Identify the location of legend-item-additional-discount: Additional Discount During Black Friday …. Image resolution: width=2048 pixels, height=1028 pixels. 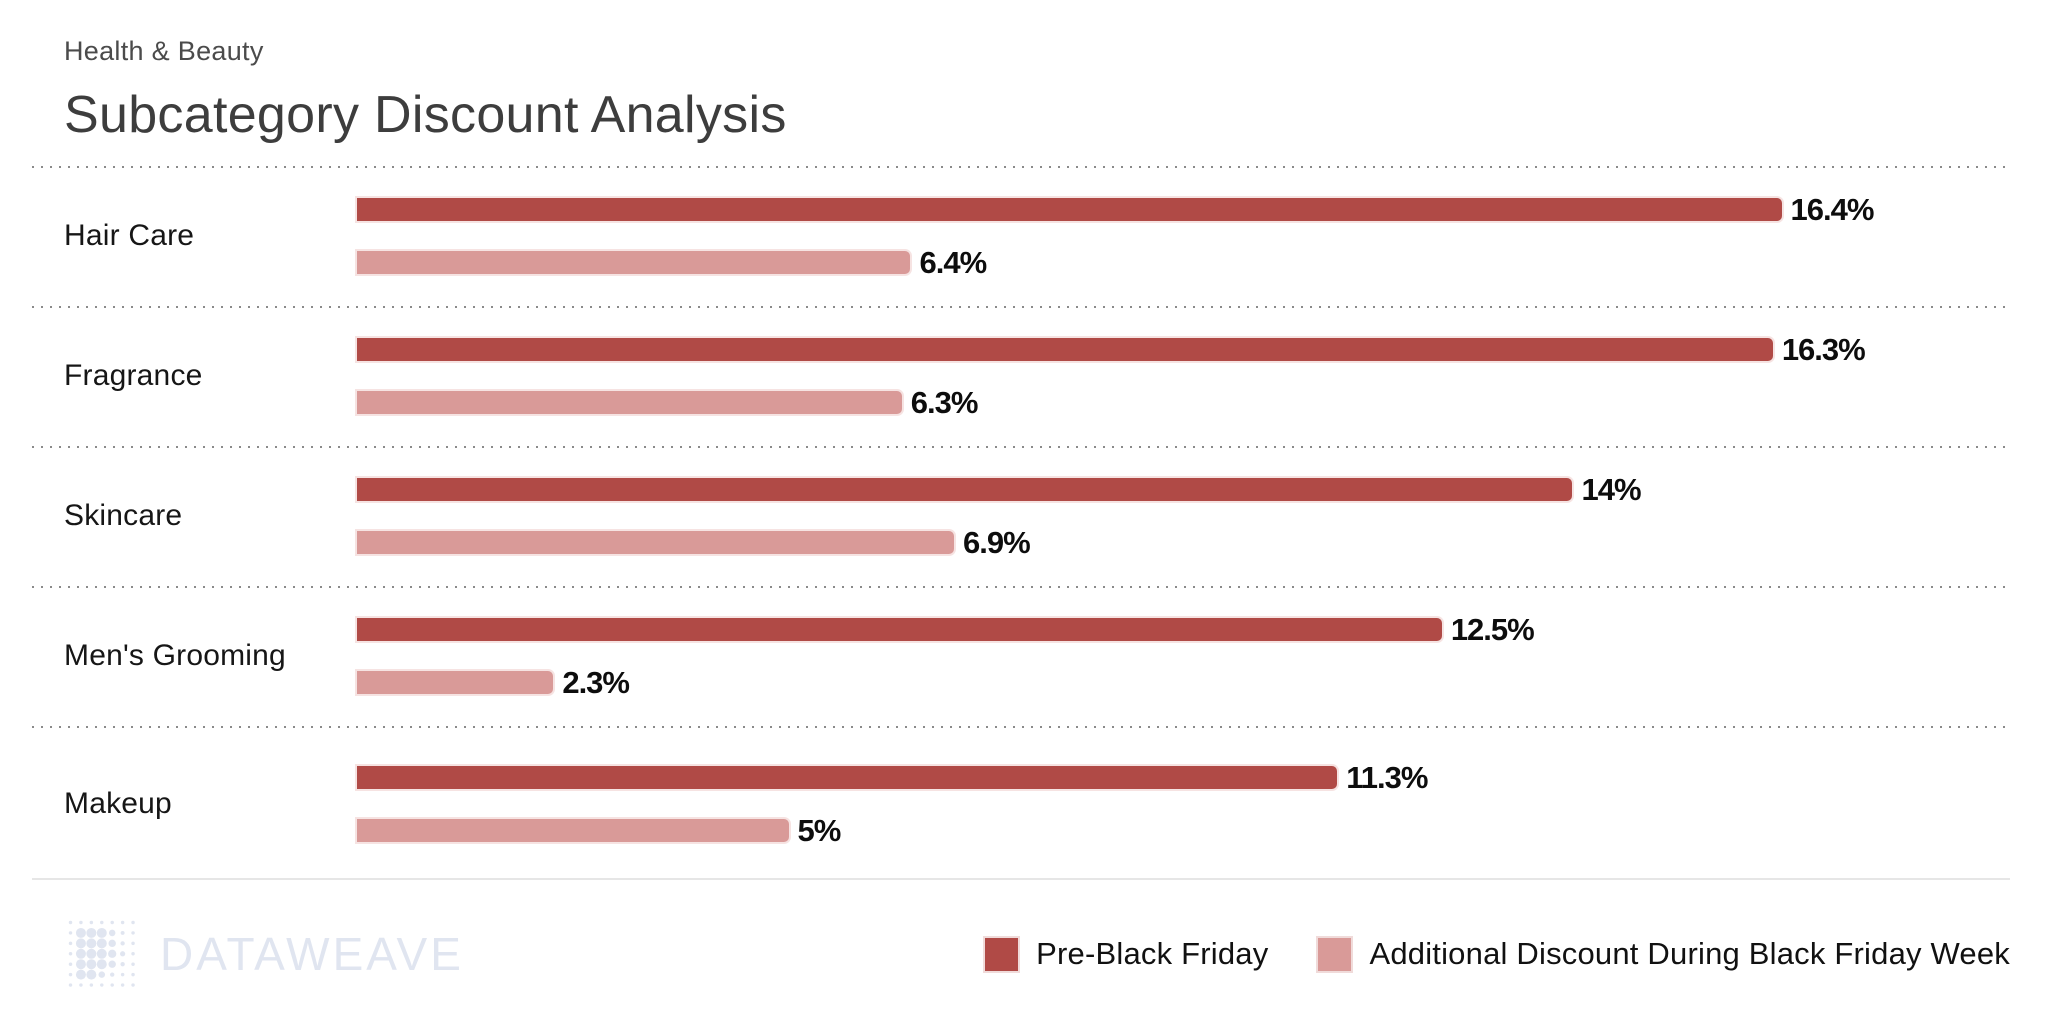
(1663, 954).